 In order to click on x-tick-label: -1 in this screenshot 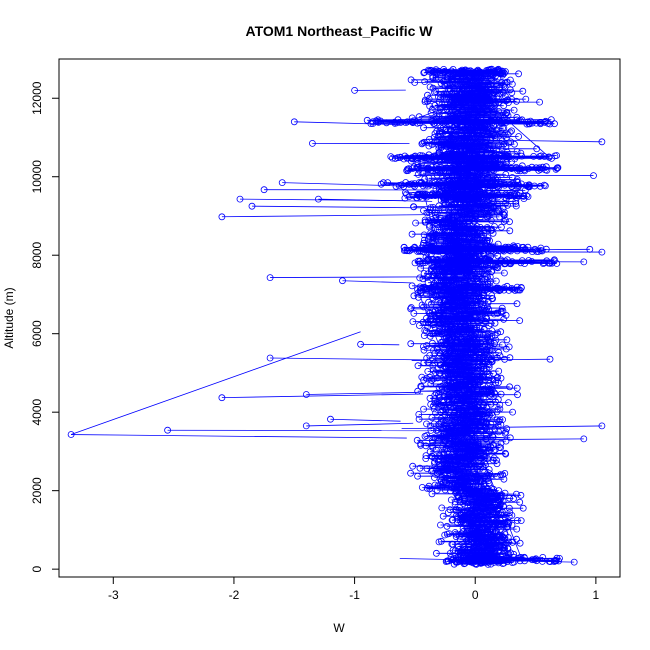, I will do `click(354, 595)`.